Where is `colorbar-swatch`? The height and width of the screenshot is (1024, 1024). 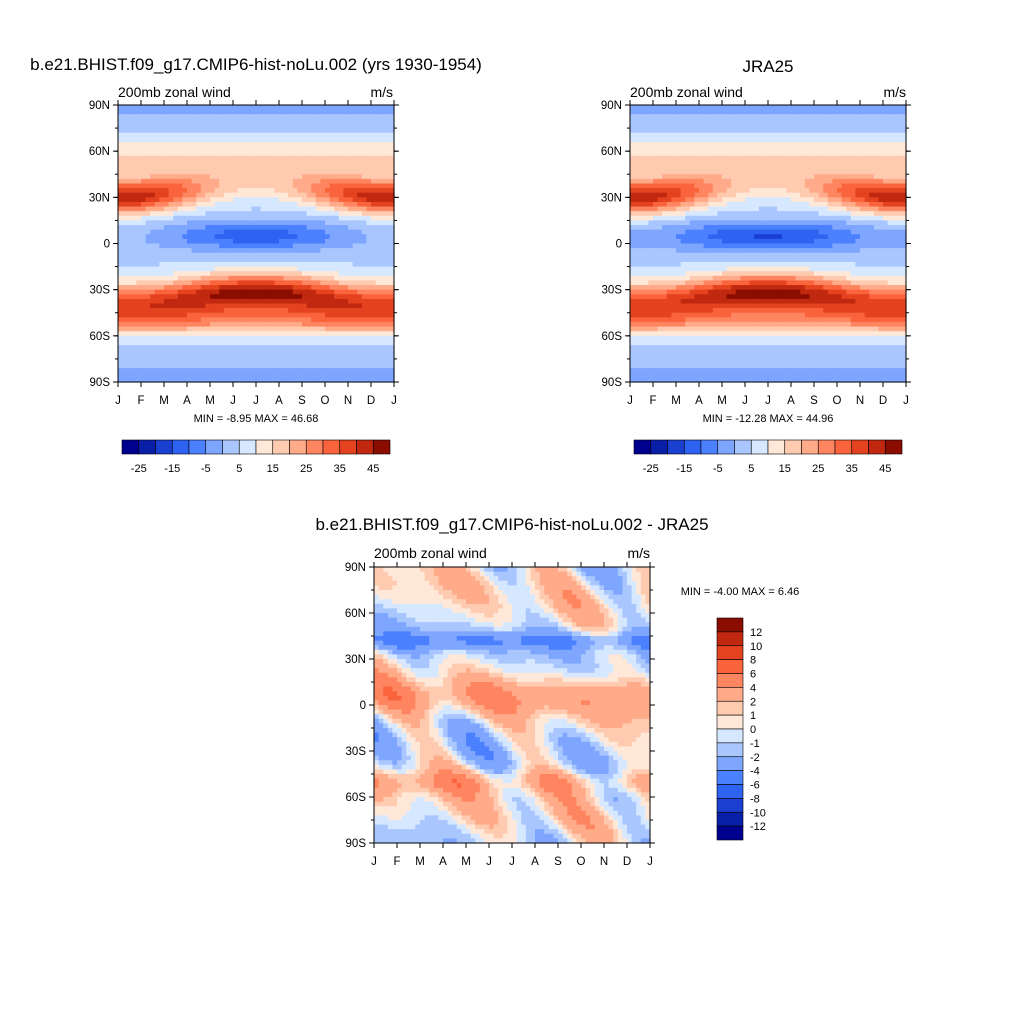 colorbar-swatch is located at coordinates (281, 447).